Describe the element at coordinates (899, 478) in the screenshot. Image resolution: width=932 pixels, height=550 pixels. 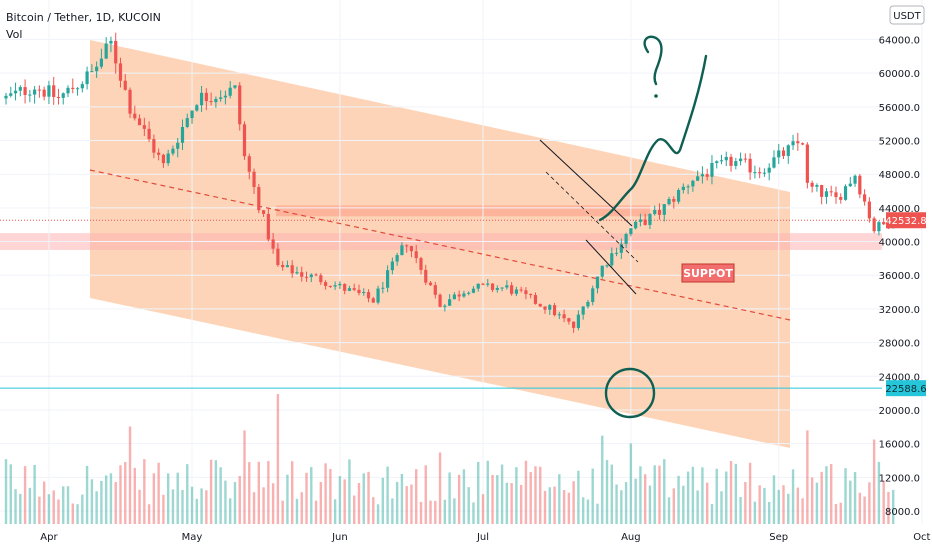
I see `price-tick-label: 12000.0` at that location.